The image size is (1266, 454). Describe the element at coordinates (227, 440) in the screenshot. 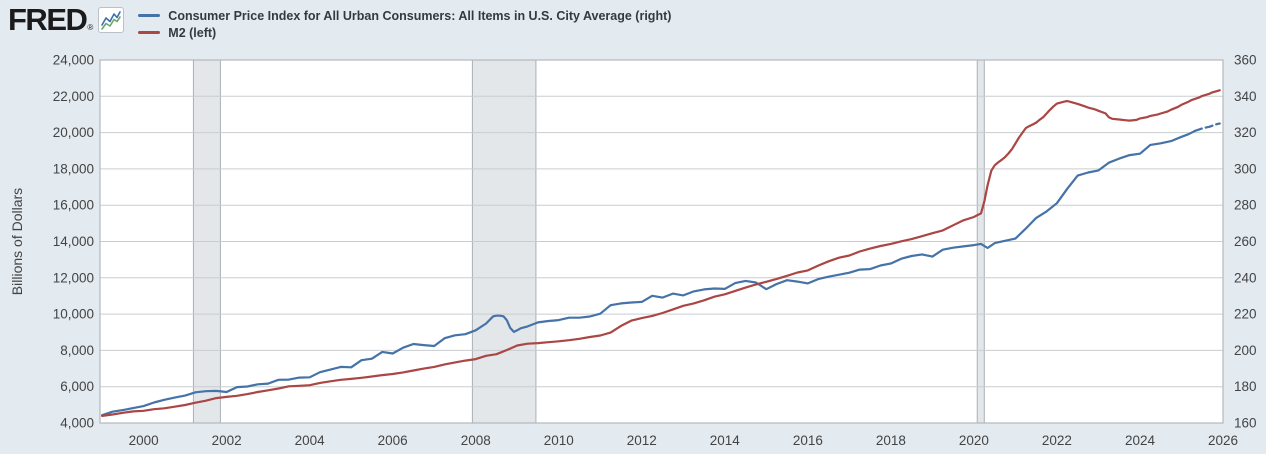

I see `x-tick: 2002` at that location.